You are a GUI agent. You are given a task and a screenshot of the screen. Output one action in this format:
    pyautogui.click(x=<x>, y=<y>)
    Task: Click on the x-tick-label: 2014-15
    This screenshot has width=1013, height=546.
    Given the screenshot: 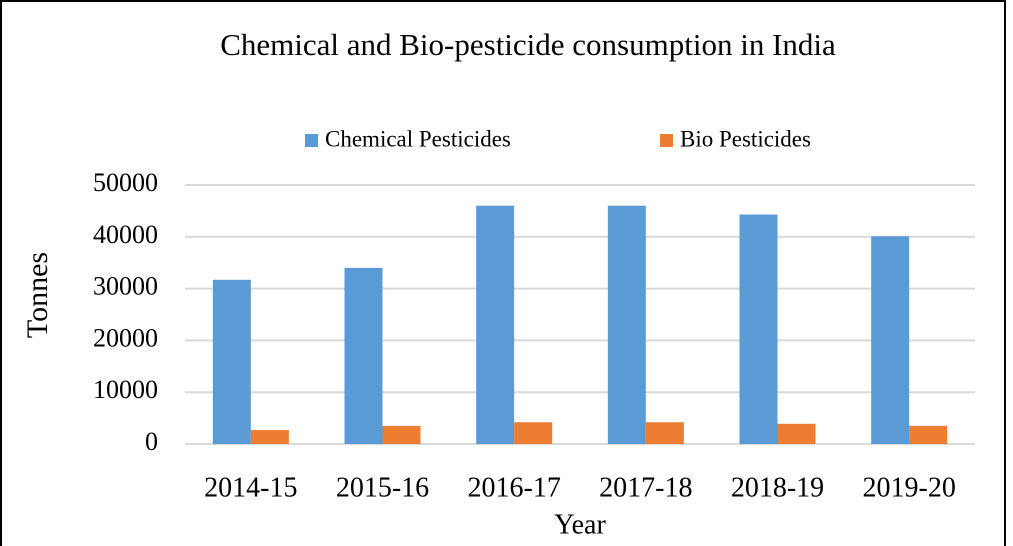 What is the action you would take?
    pyautogui.click(x=250, y=487)
    